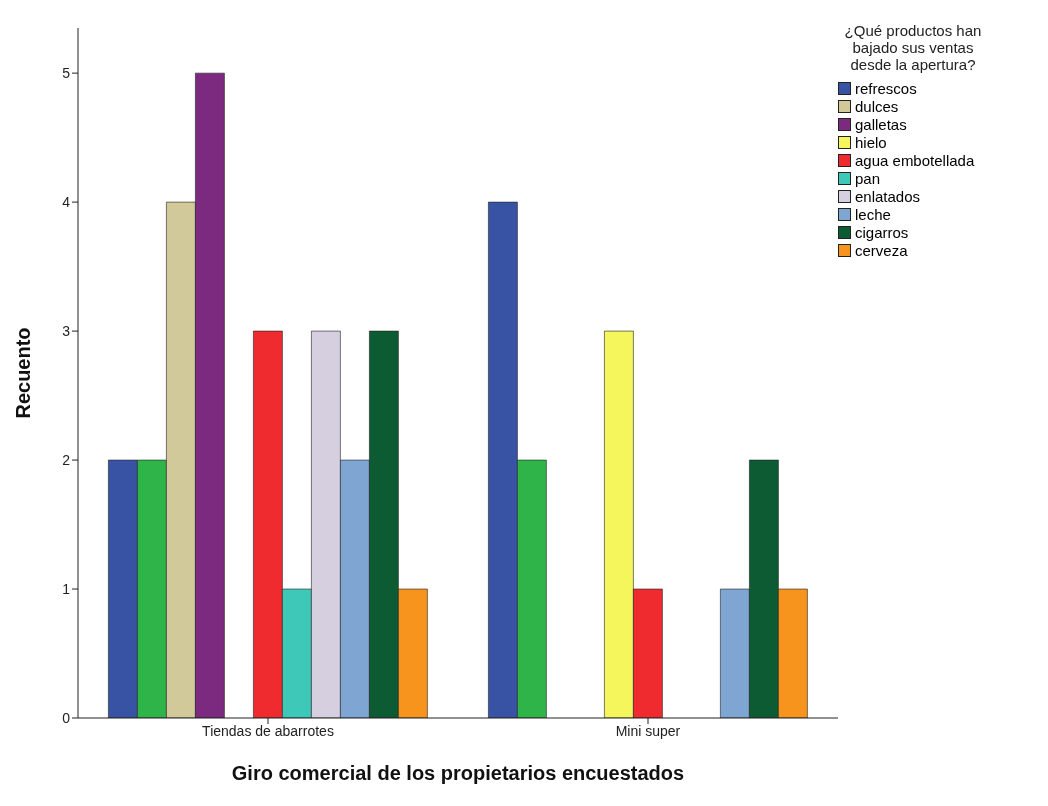  What do you see at coordinates (66, 202) in the screenshot?
I see `y-tick-label: 4` at bounding box center [66, 202].